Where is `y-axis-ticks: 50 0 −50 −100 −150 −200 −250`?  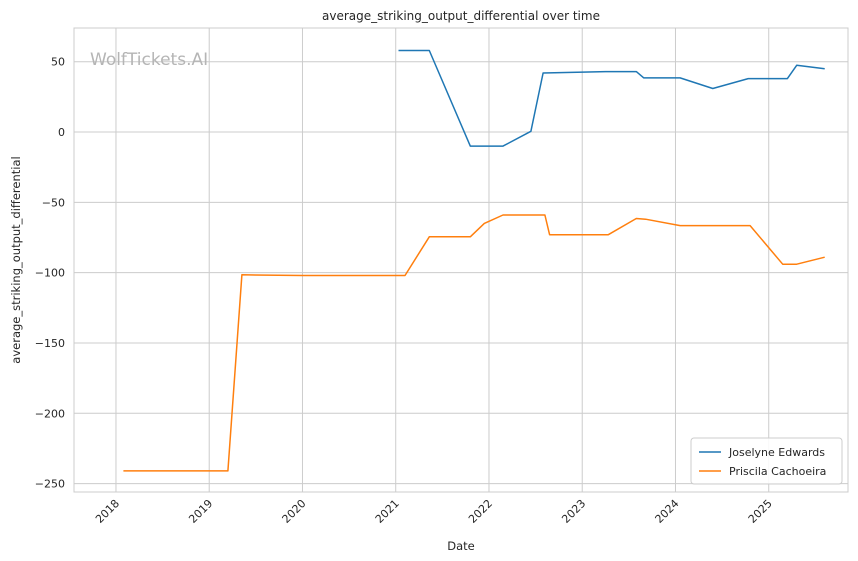
y-axis-ticks: 50 0 −50 −100 −150 −200 −250 is located at coordinates (50, 273).